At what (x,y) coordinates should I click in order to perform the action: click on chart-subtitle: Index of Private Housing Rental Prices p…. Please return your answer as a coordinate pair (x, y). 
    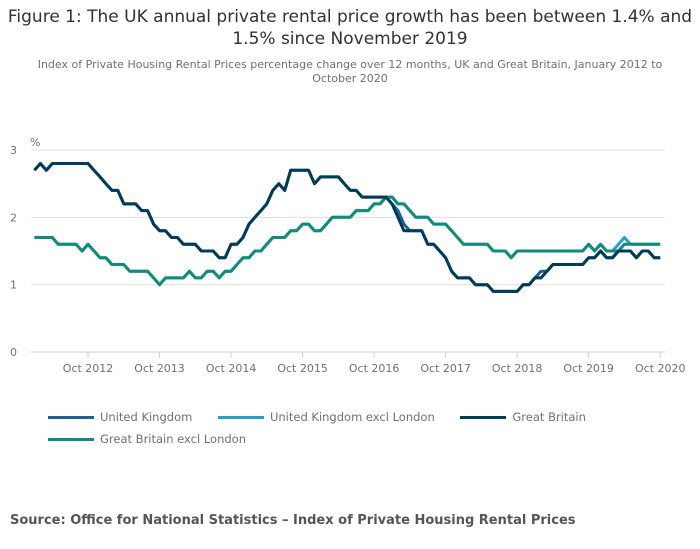
    Looking at the image, I should click on (350, 71).